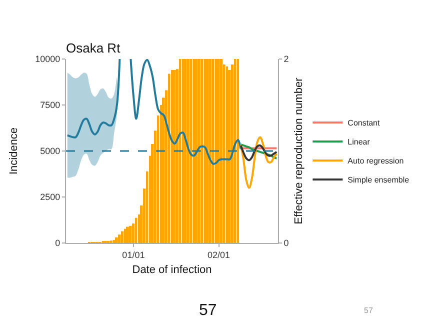 This screenshot has height=320, width=427. I want to click on y2-tick-label: 0, so click(286, 243).